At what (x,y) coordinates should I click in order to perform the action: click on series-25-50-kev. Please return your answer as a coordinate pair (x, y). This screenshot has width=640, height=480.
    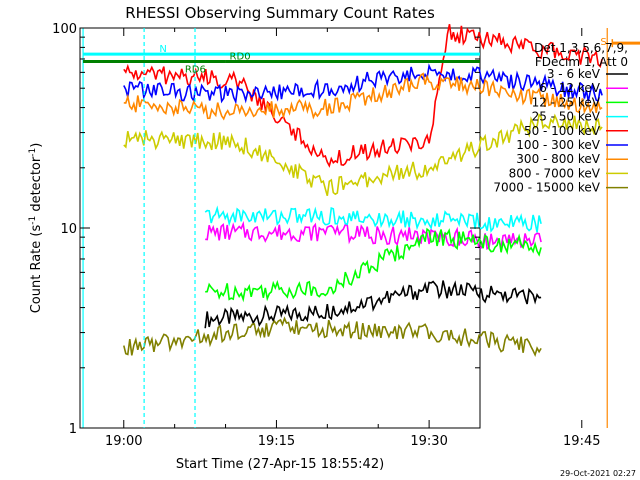
    Looking at the image, I should click on (373, 219).